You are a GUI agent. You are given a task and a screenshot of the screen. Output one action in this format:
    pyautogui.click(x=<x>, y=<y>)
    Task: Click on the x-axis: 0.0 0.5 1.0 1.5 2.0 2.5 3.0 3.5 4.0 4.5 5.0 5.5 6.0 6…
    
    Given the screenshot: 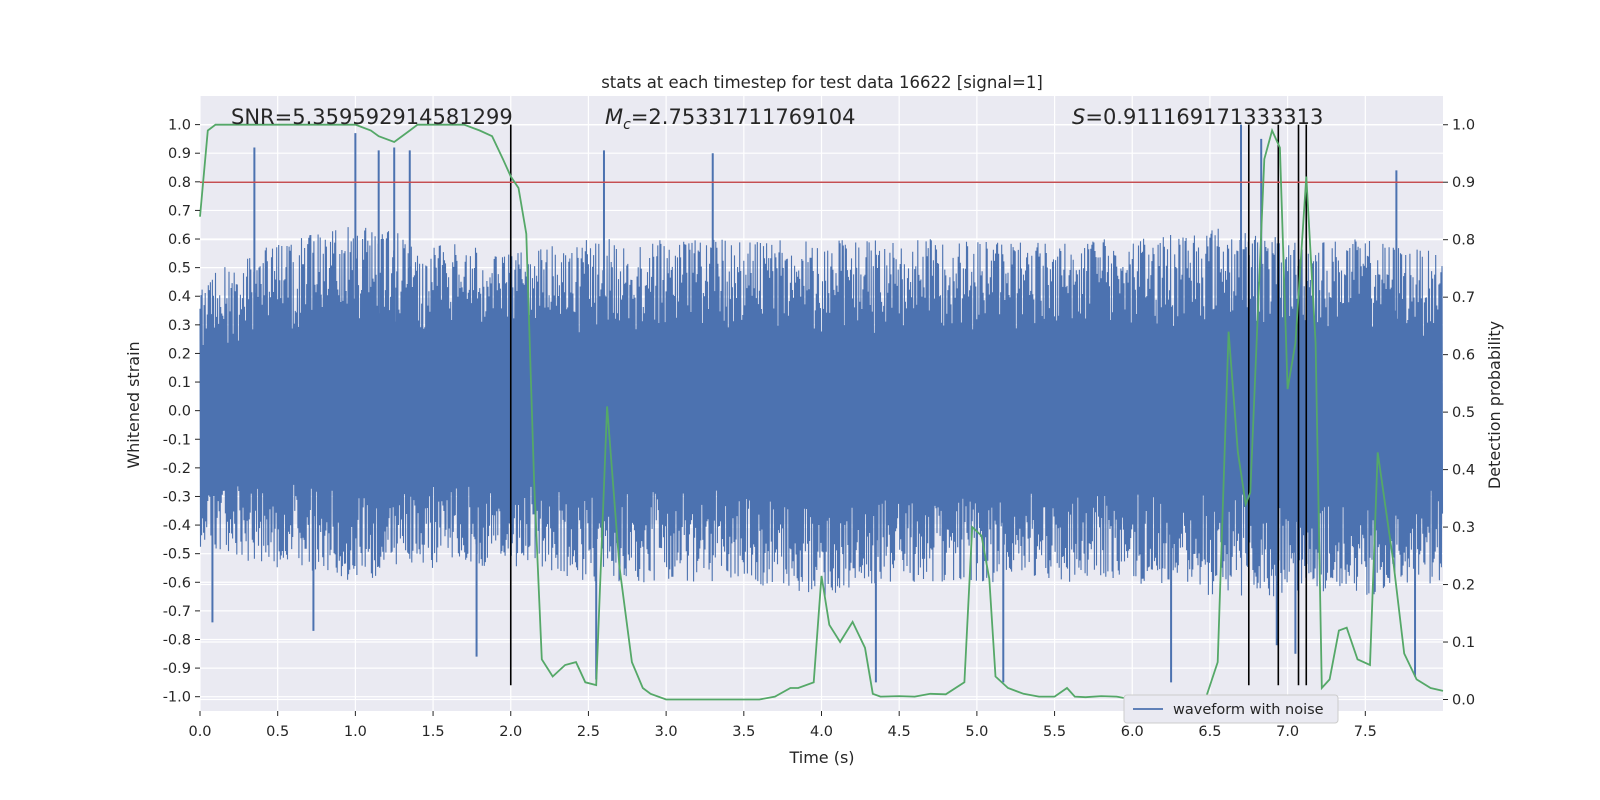 What is the action you would take?
    pyautogui.click(x=782, y=725)
    